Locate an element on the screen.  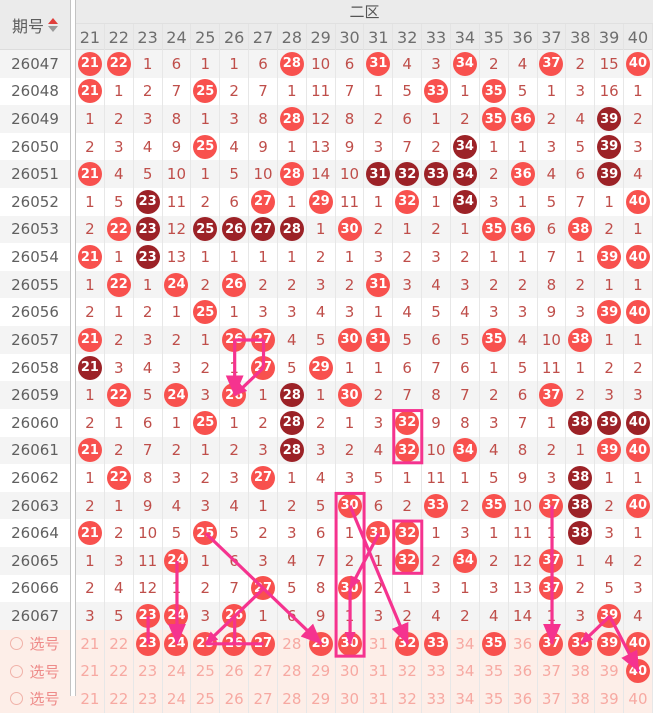
selected-number-ball: 40 is located at coordinates (637, 671).